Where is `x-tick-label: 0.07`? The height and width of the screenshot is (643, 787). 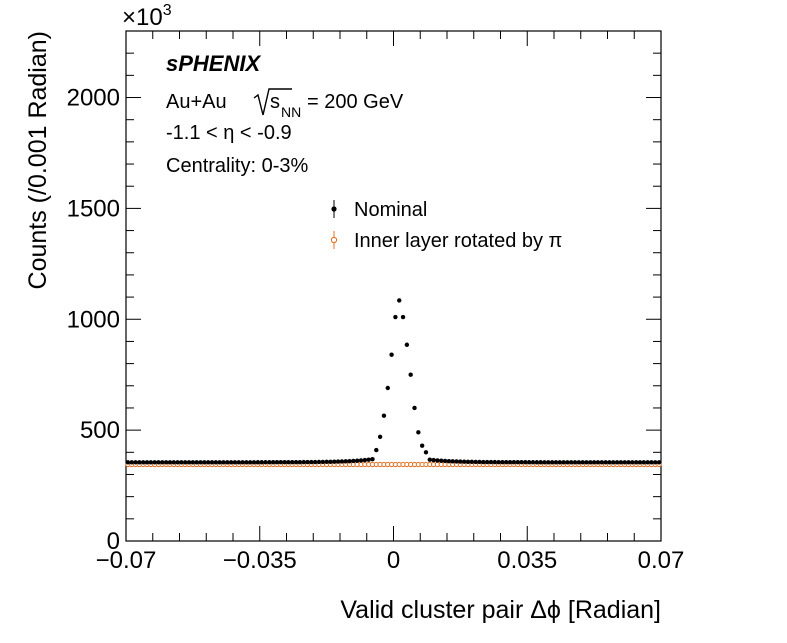 x-tick-label: 0.07 is located at coordinates (661, 560).